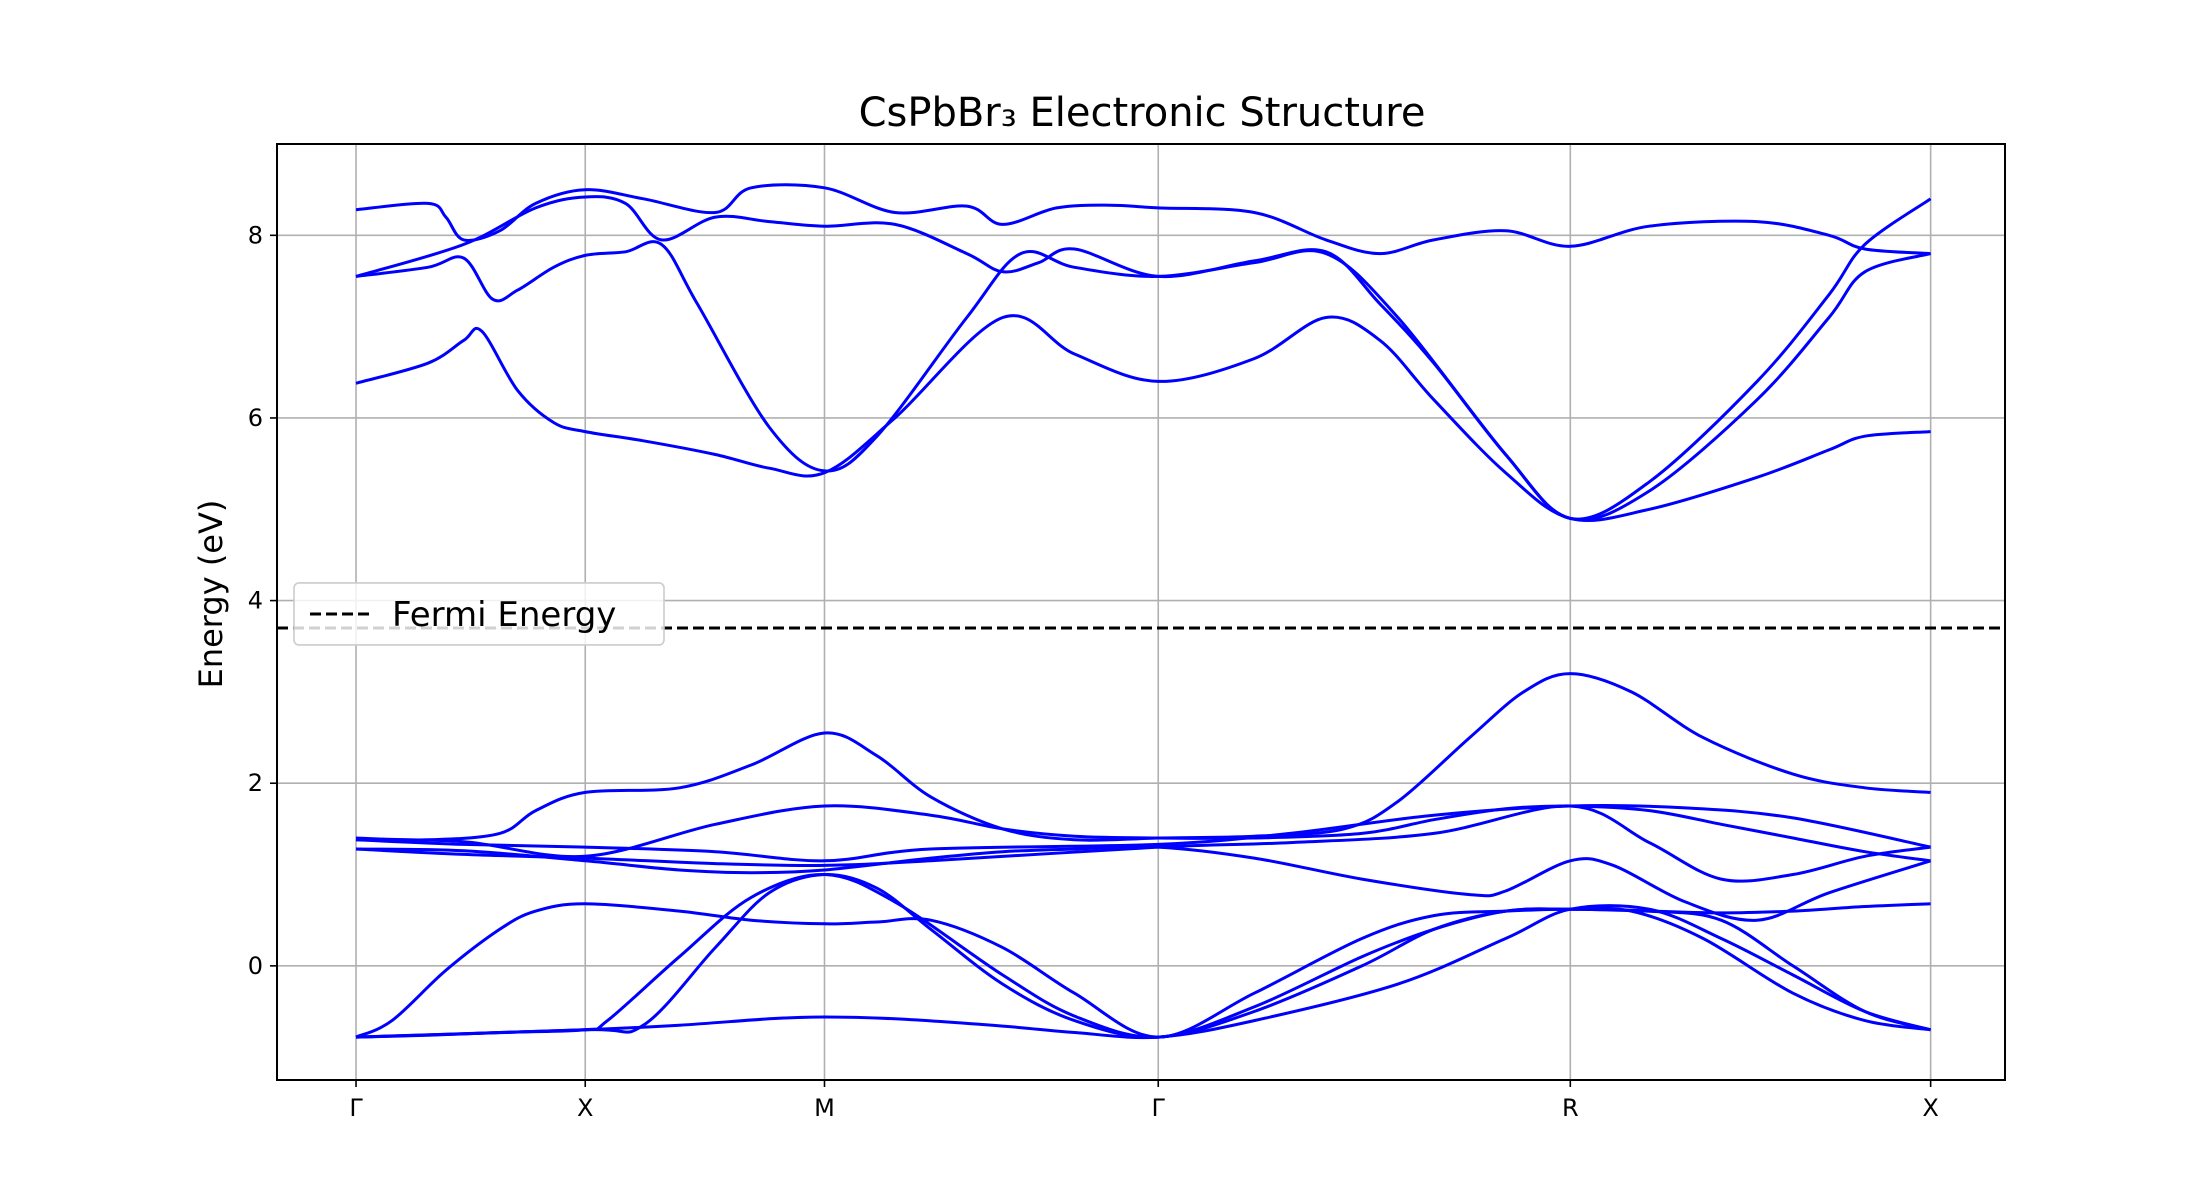 The image size is (2200, 1200). I want to click on y-tick-label: 0, so click(255, 966).